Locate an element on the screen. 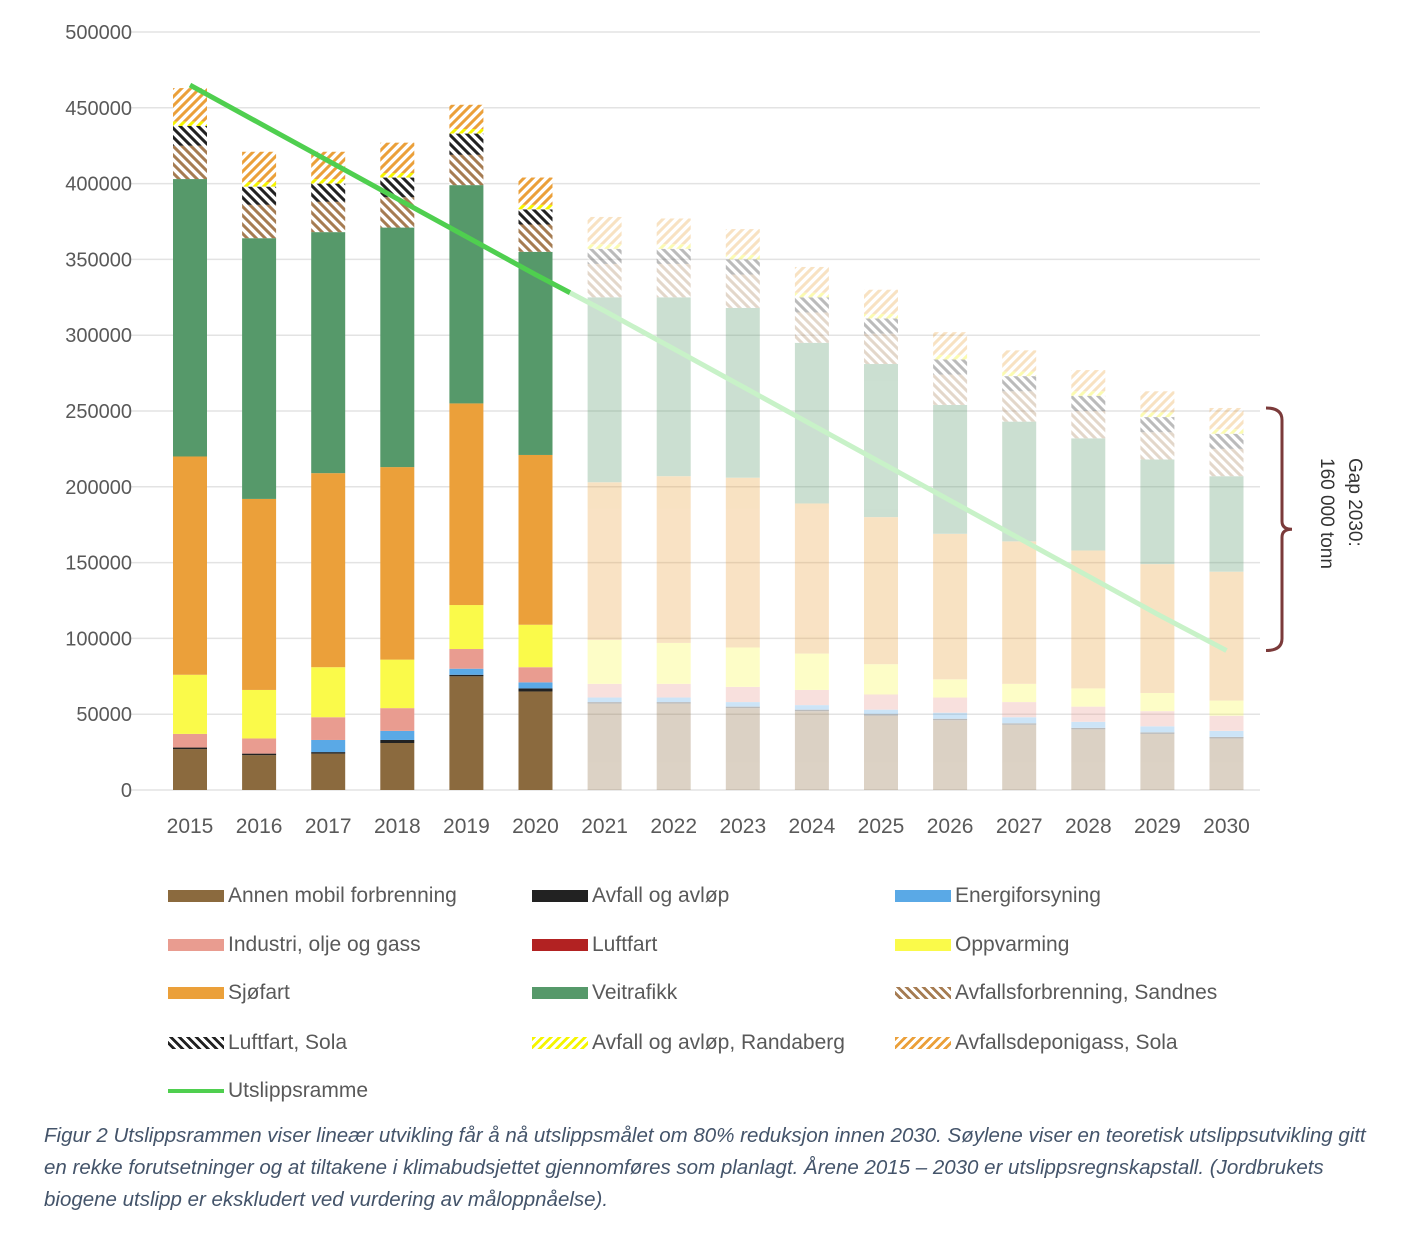 The height and width of the screenshot is (1246, 1416). x-tick-label: 2016 is located at coordinates (259, 826).